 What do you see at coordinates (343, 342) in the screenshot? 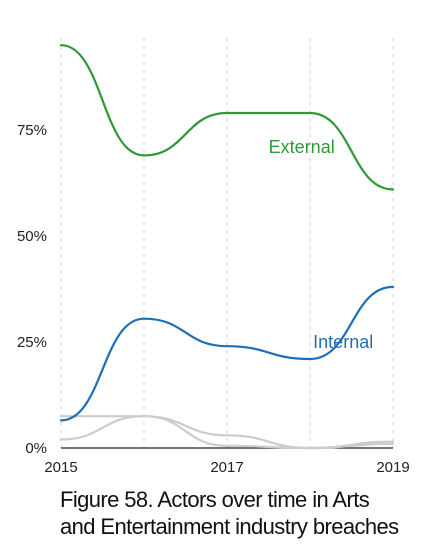
I see `series-label-internal: Internal` at bounding box center [343, 342].